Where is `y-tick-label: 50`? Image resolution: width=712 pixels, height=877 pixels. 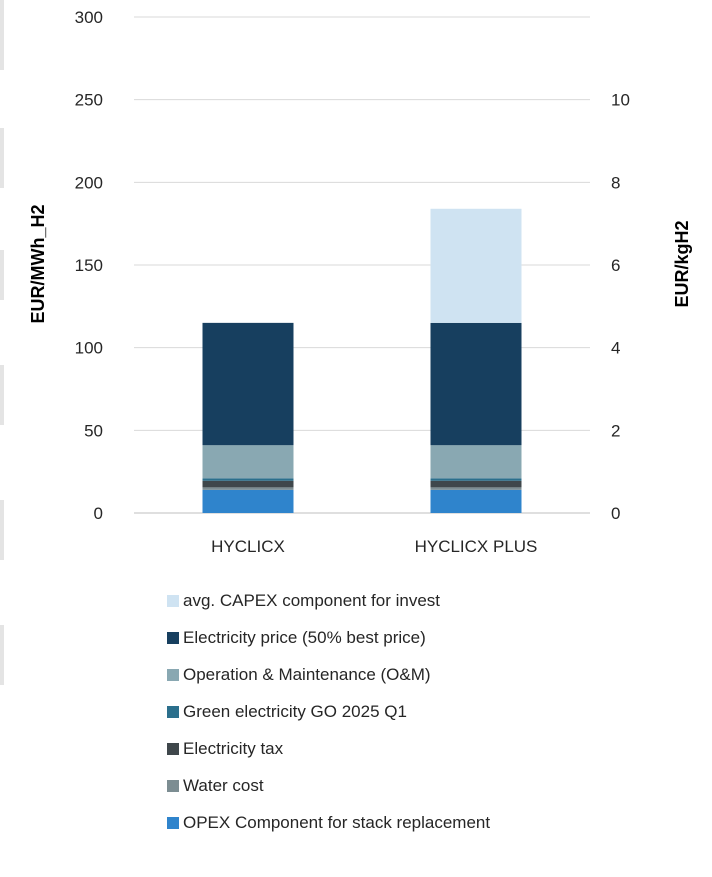 y-tick-label: 50 is located at coordinates (93, 430).